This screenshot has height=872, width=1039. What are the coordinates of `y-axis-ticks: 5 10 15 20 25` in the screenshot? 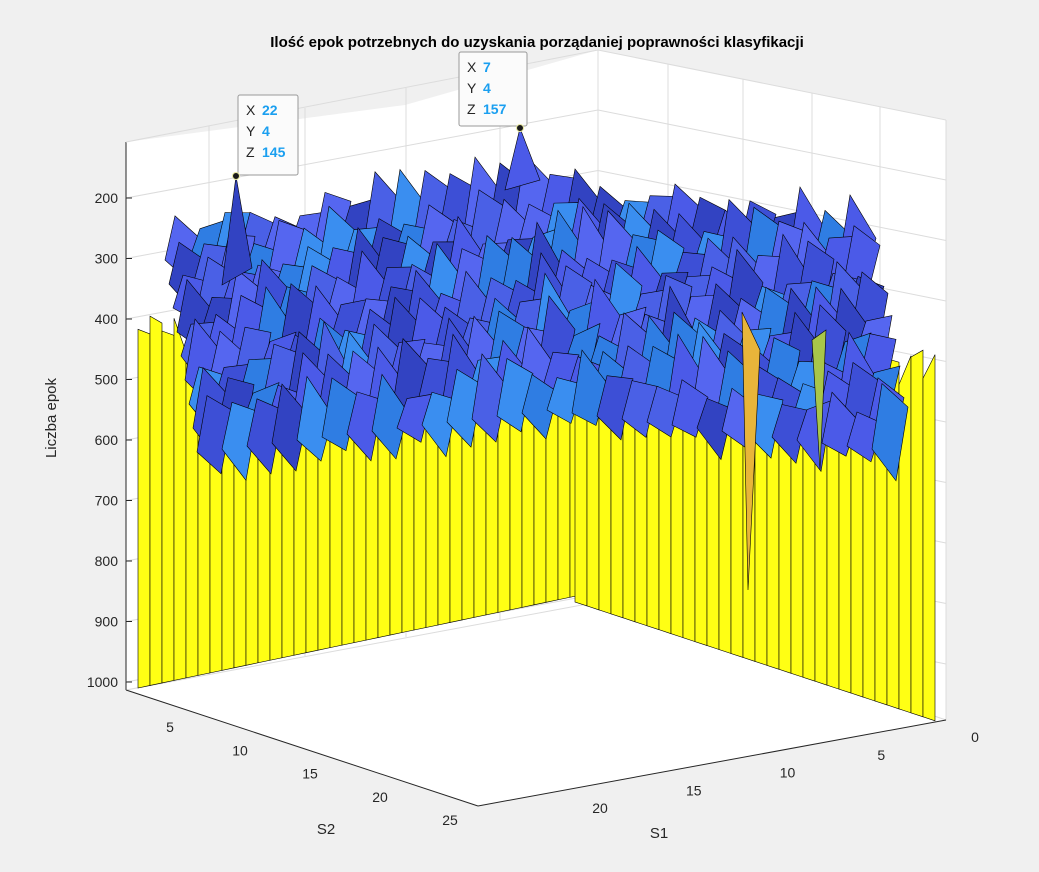 It's located at (312, 773).